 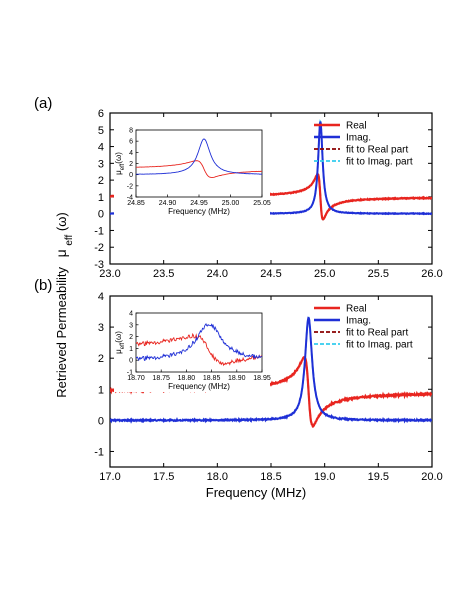 I want to click on inset-frame, so click(x=199, y=342).